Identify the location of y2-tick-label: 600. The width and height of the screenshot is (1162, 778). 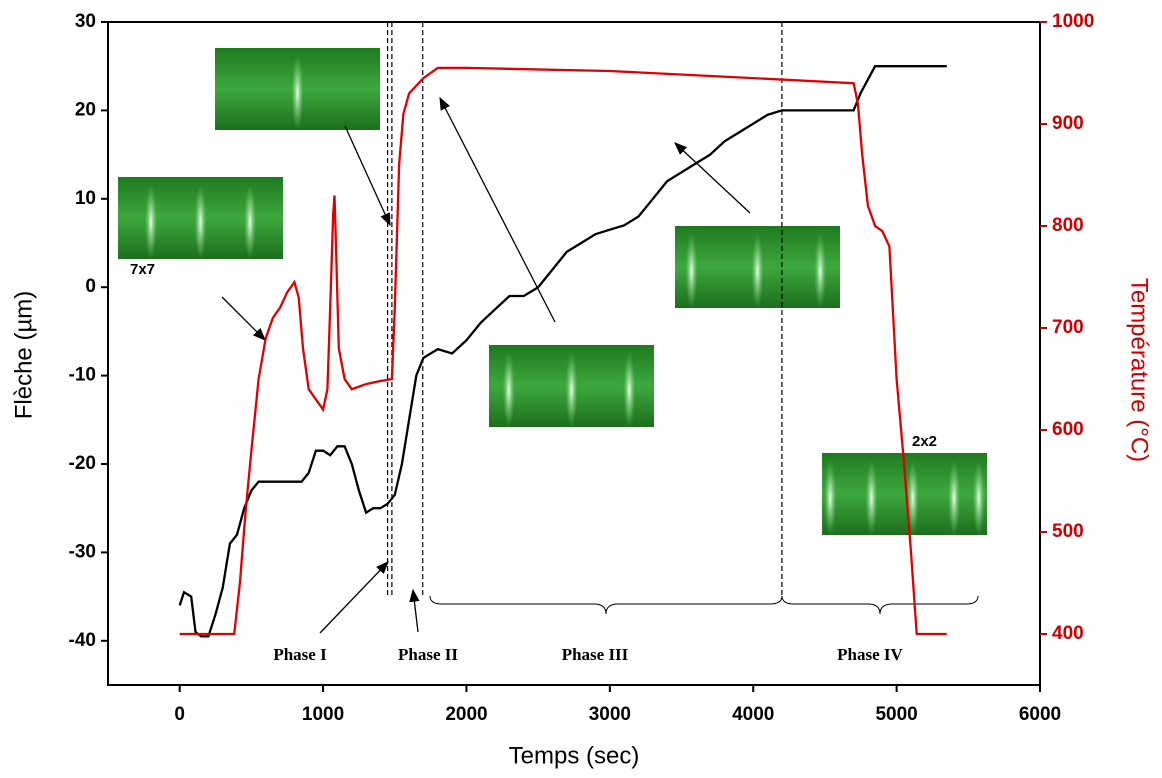
(1068, 429).